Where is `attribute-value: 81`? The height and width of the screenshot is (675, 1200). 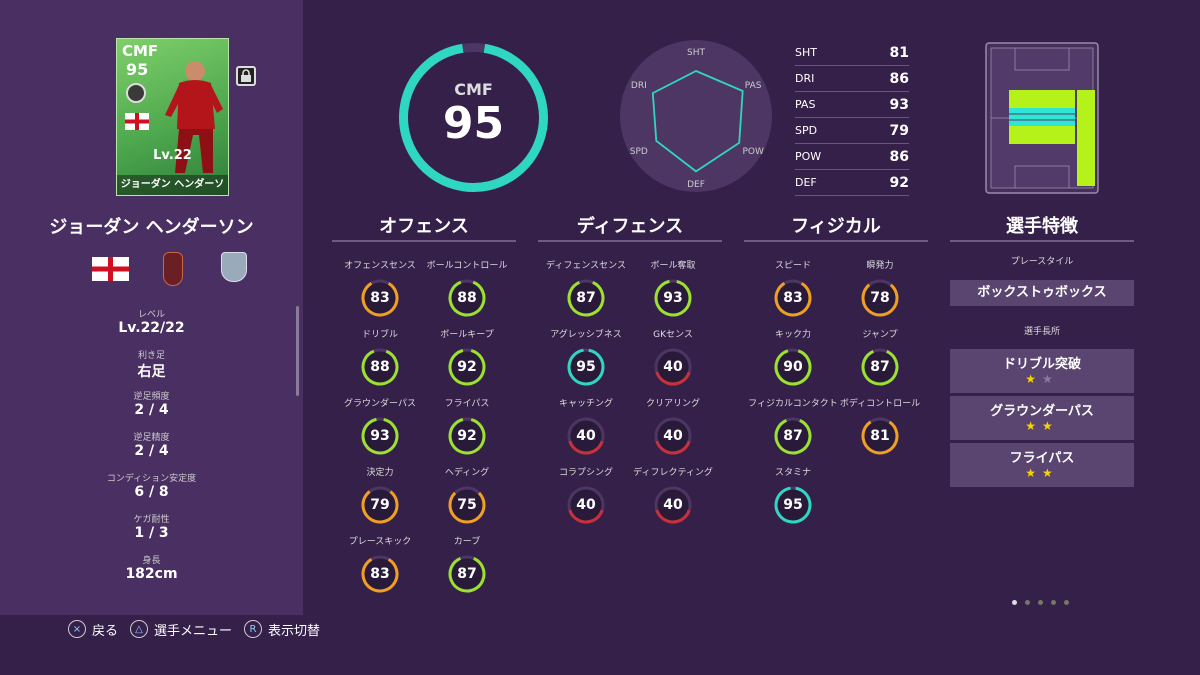
attribute-value: 81 is located at coordinates (880, 436).